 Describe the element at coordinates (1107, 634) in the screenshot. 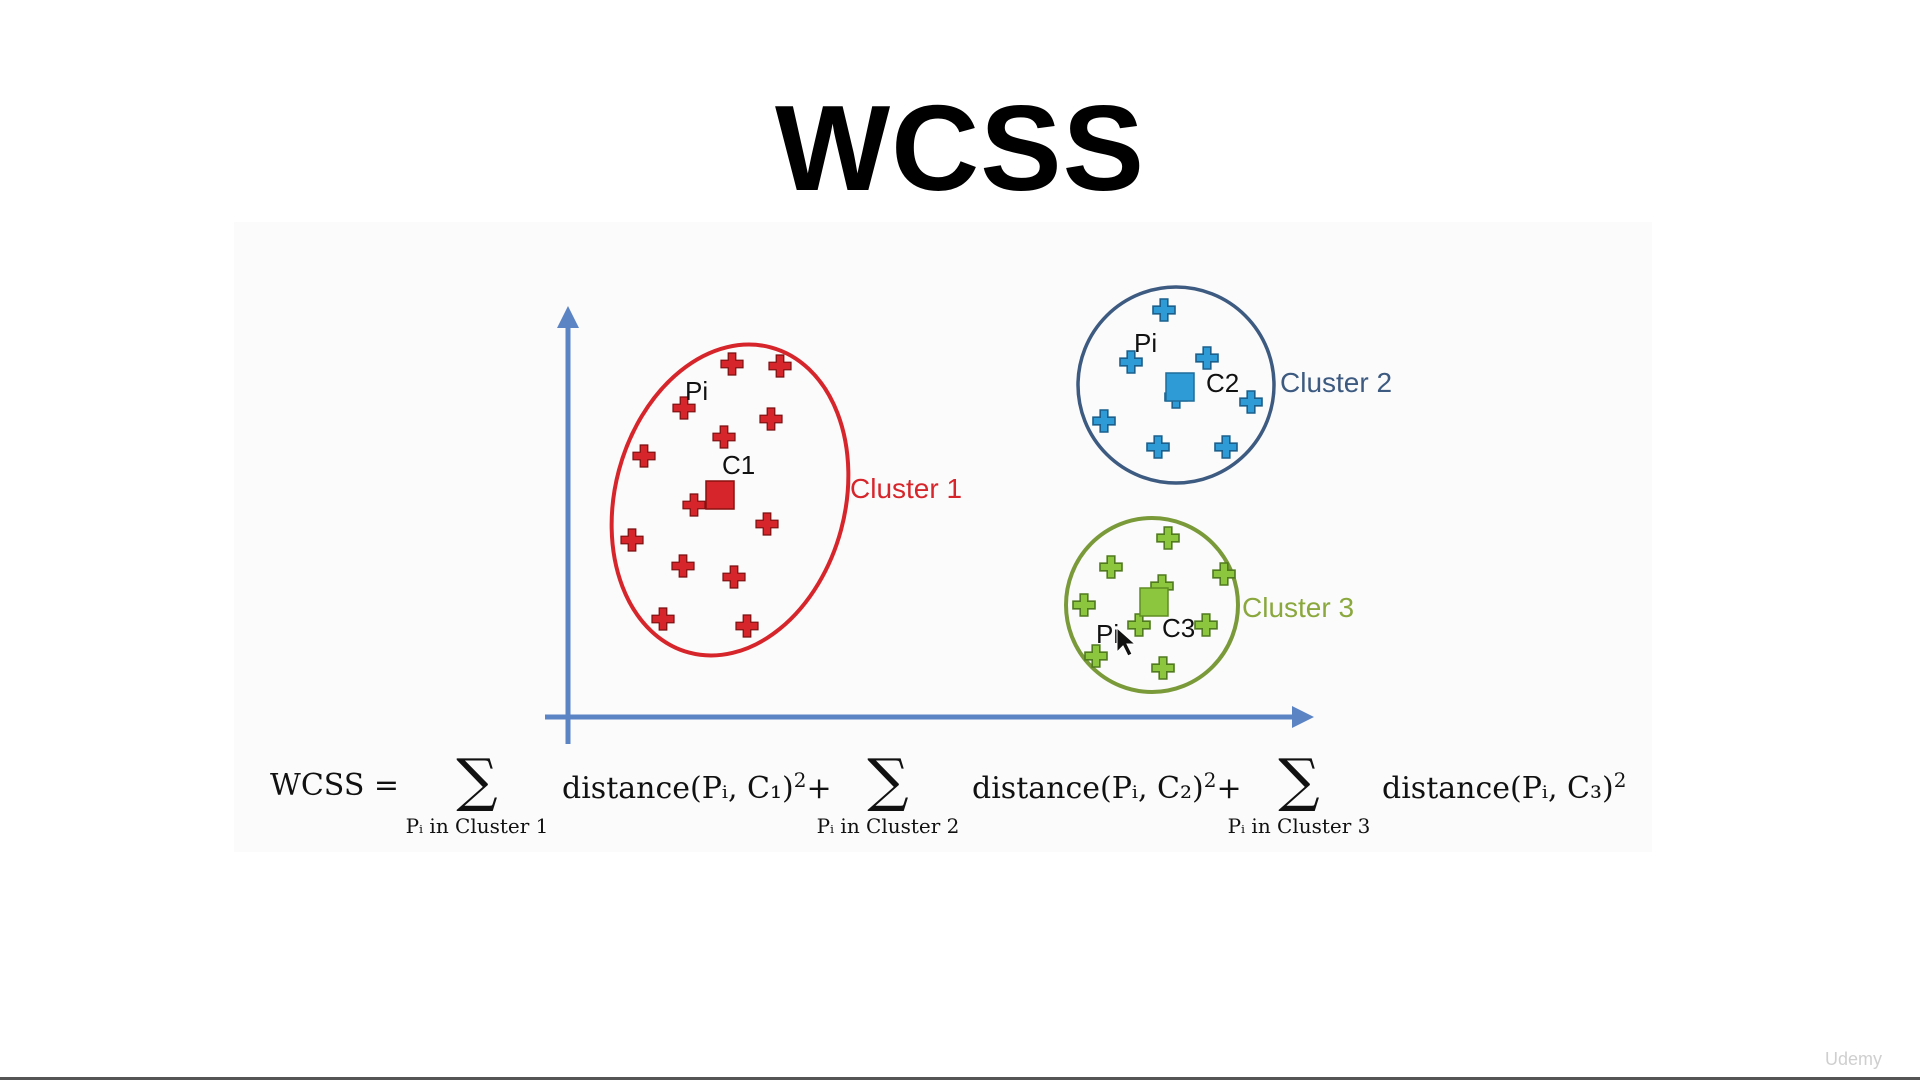

I see `cluster-3-point-label: Pi` at that location.